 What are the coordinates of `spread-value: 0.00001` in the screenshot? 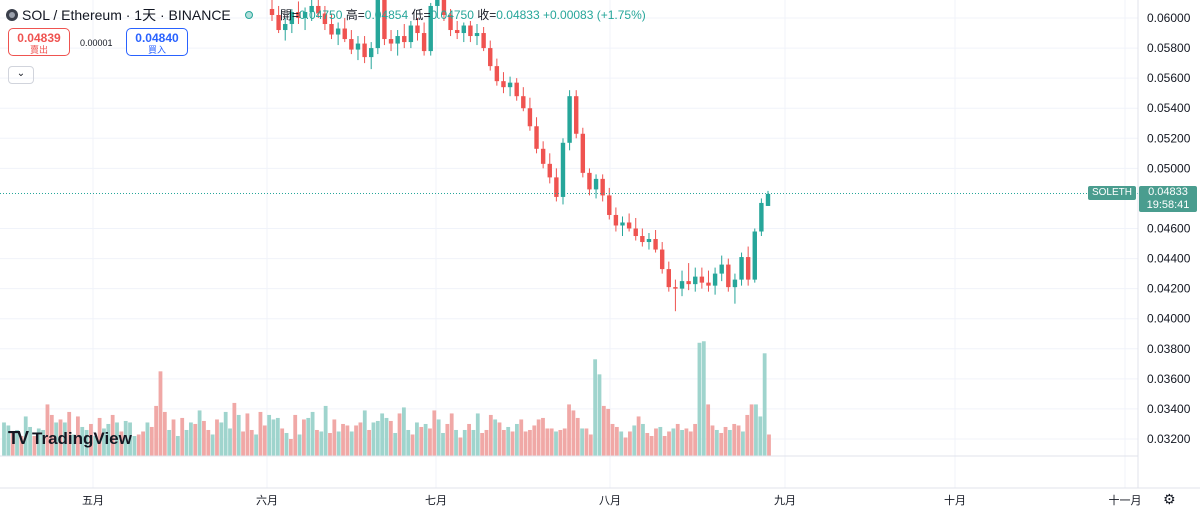 It's located at (96, 43).